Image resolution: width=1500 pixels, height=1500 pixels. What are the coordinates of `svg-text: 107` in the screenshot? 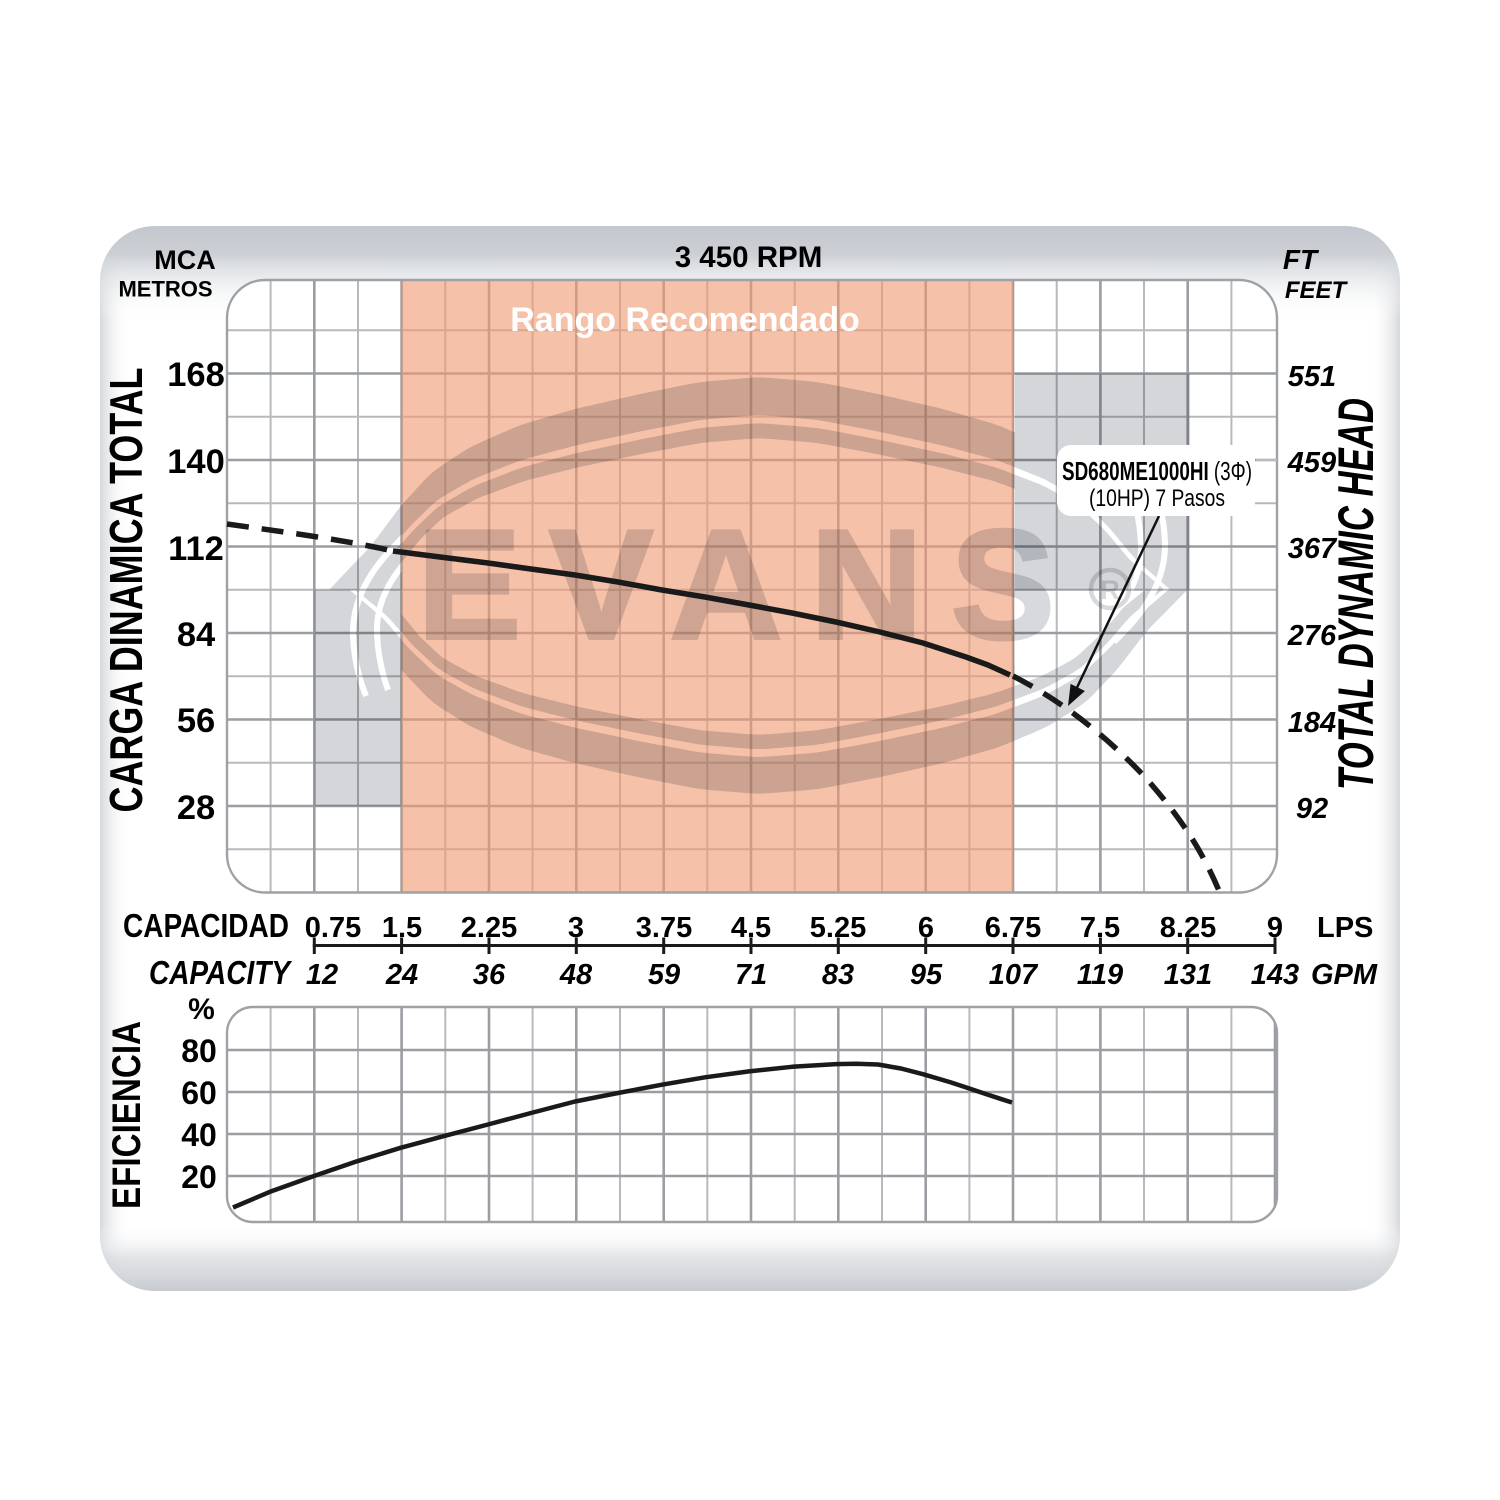 It's located at (1014, 975).